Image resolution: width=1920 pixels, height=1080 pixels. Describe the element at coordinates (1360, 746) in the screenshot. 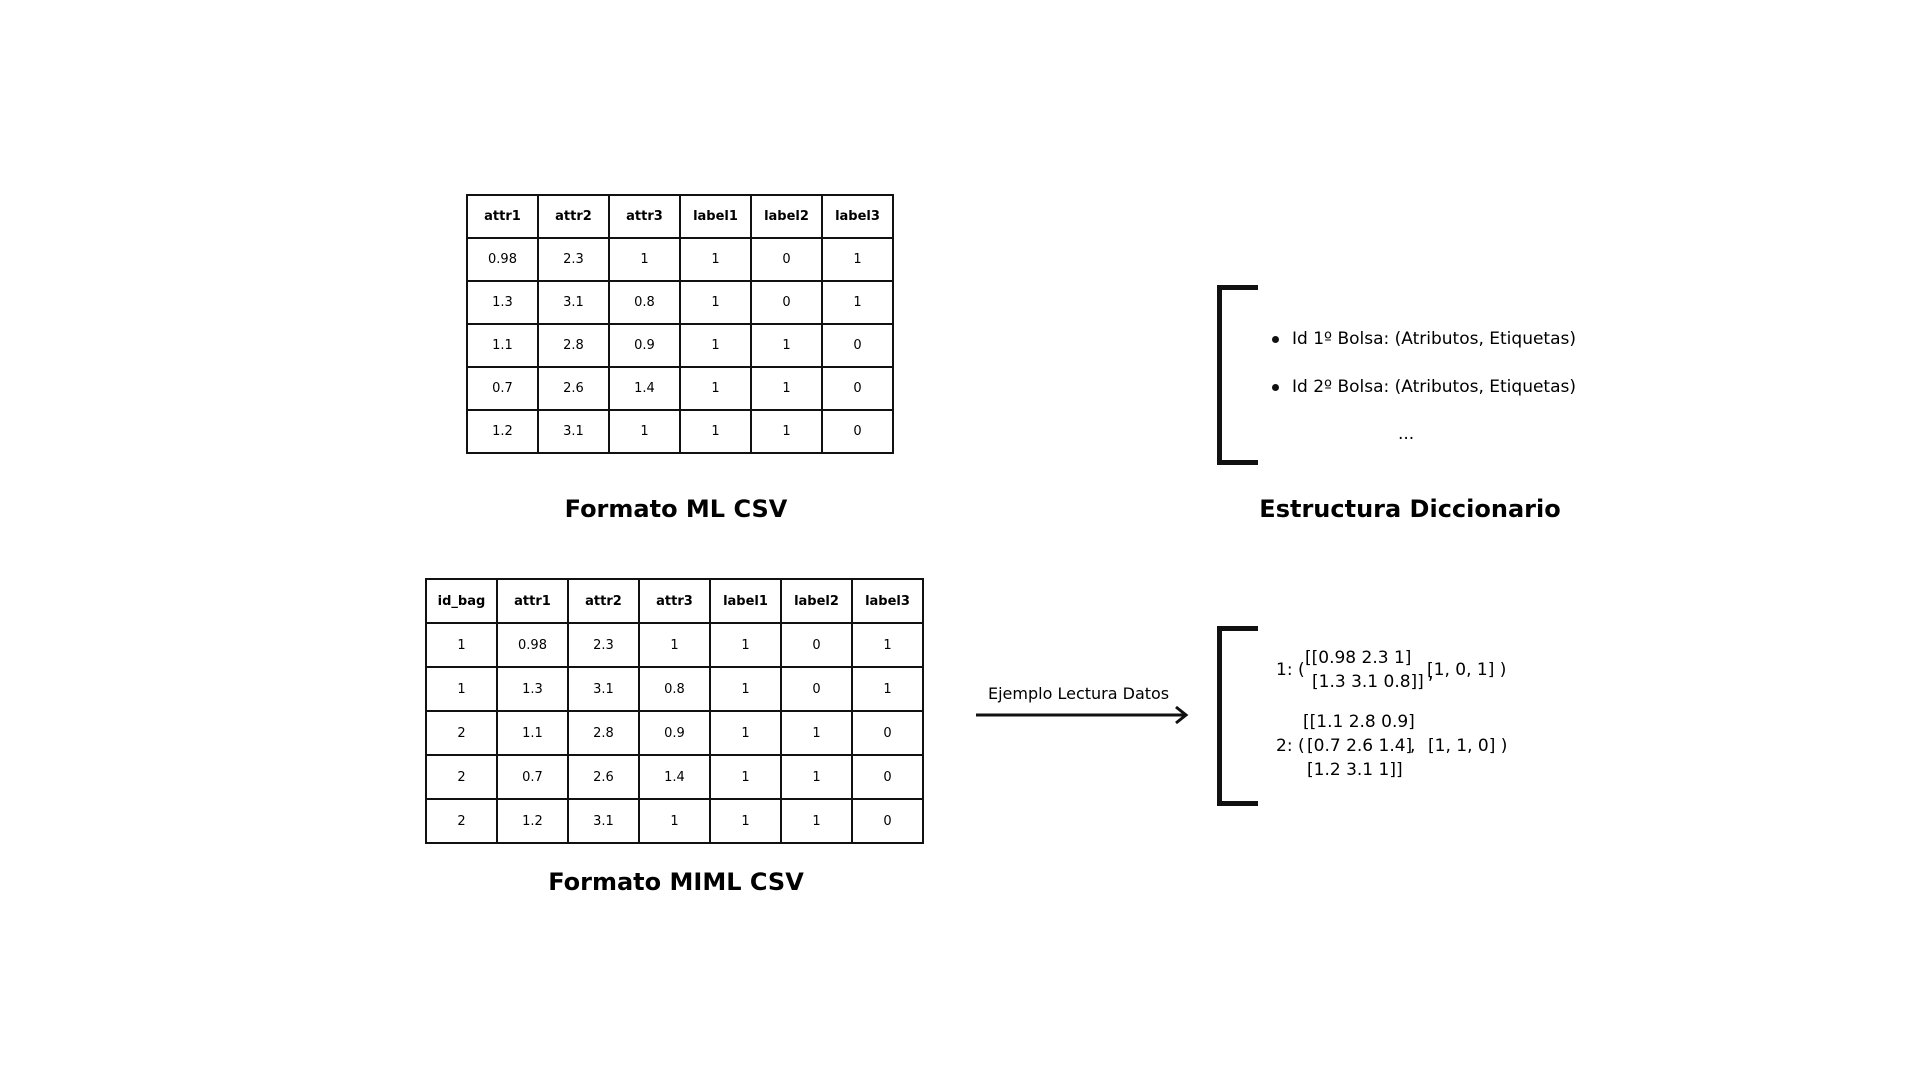

I see `bag2-attr-line2: [0.7 2.6 1.4]` at that location.